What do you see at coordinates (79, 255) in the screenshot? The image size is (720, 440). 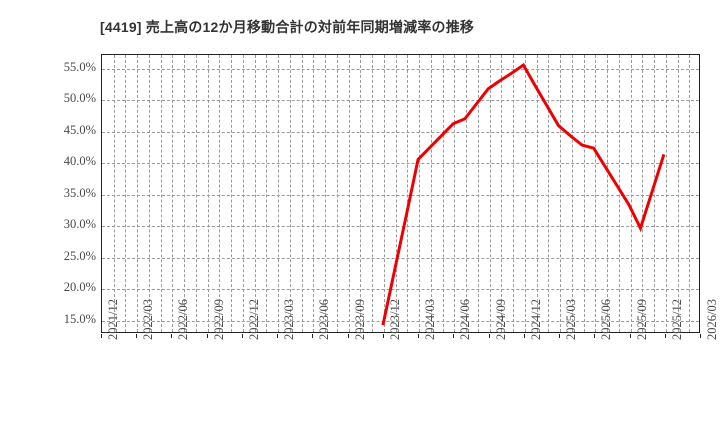 I see `y-axis-tick-label: 25.0%` at bounding box center [79, 255].